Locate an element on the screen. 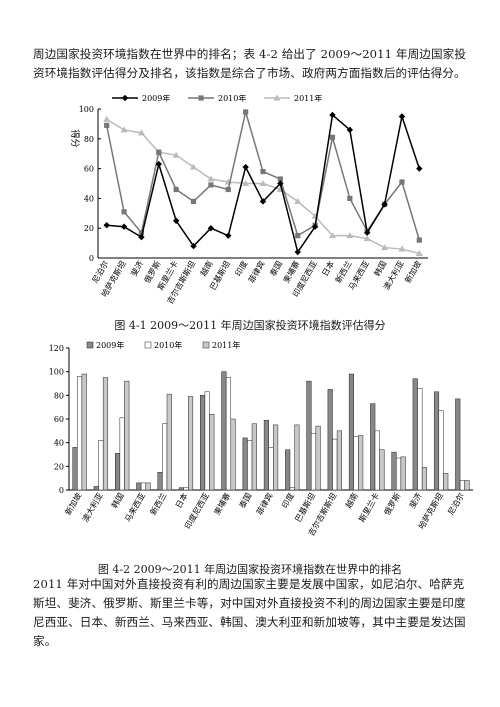  x-tick-label: 韩国 is located at coordinates (380, 268).